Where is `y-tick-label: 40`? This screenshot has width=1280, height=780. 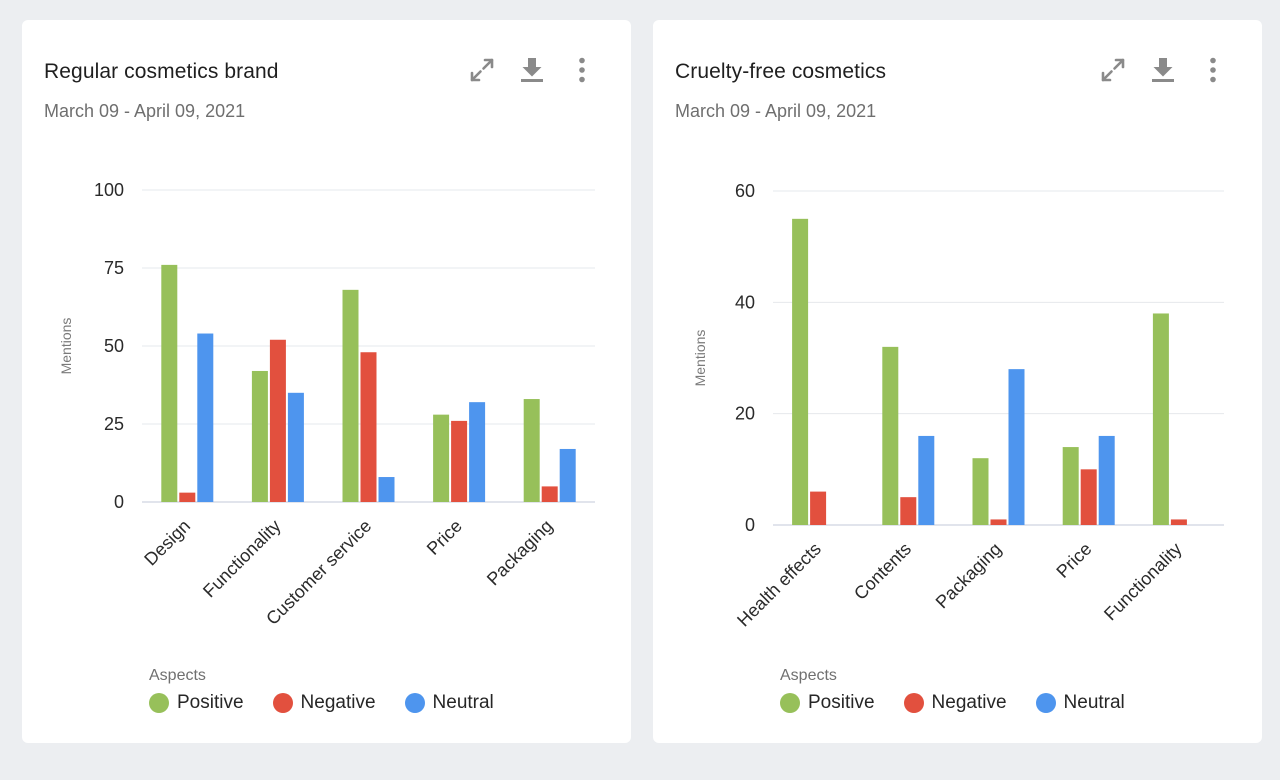
y-tick-label: 40 is located at coordinates (745, 302).